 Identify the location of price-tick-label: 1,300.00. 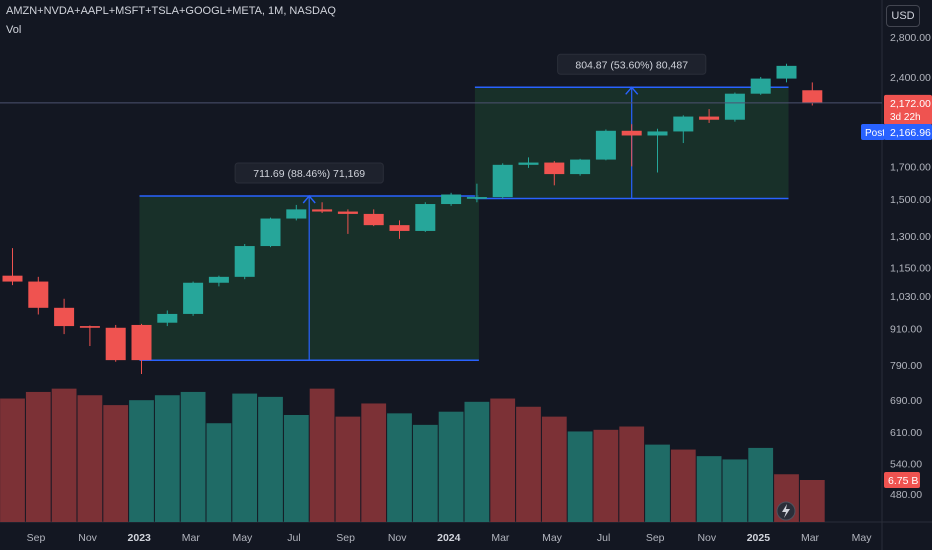
(910, 237).